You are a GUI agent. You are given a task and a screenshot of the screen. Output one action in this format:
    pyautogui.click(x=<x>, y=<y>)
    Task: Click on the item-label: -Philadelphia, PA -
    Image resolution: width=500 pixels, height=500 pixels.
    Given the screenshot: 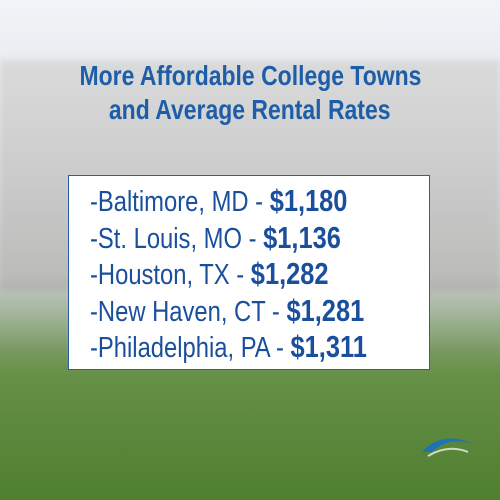 What is the action you would take?
    pyautogui.click(x=187, y=348)
    